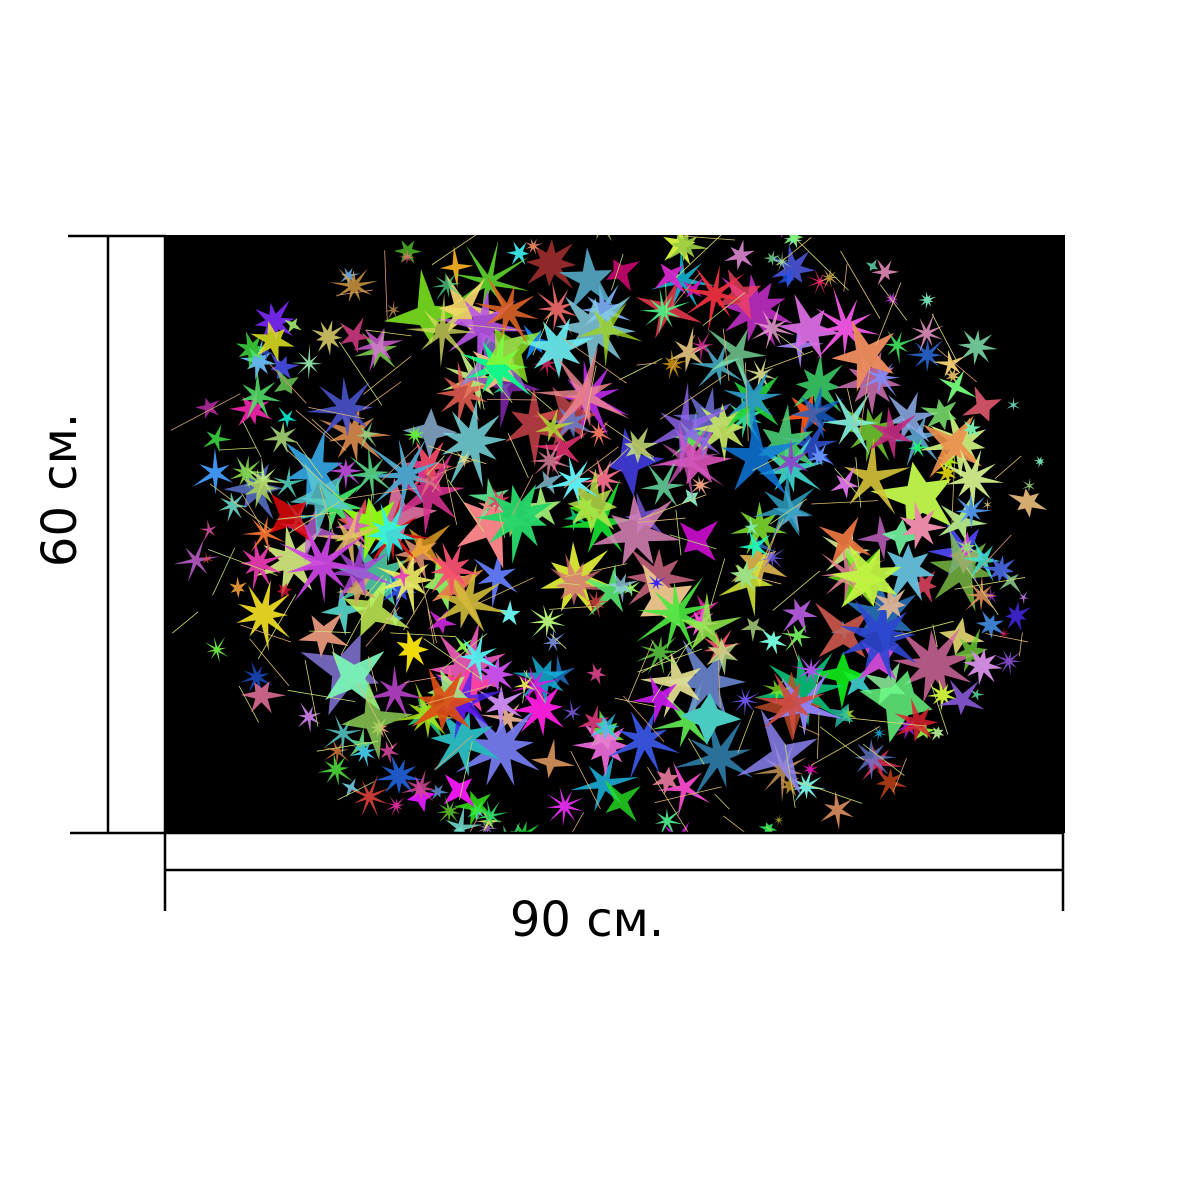  What do you see at coordinates (587, 920) in the screenshot?
I see `width-label: 90 см.` at bounding box center [587, 920].